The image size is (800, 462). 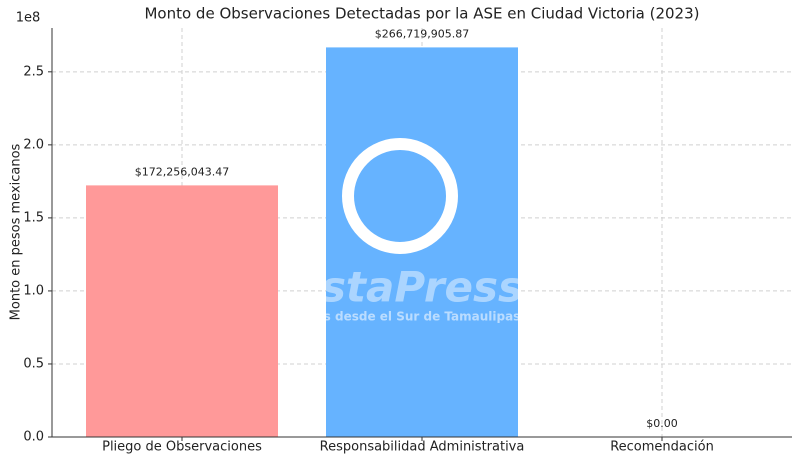 What do you see at coordinates (33, 290) in the screenshot?
I see `y-tick-label: 1.0` at bounding box center [33, 290].